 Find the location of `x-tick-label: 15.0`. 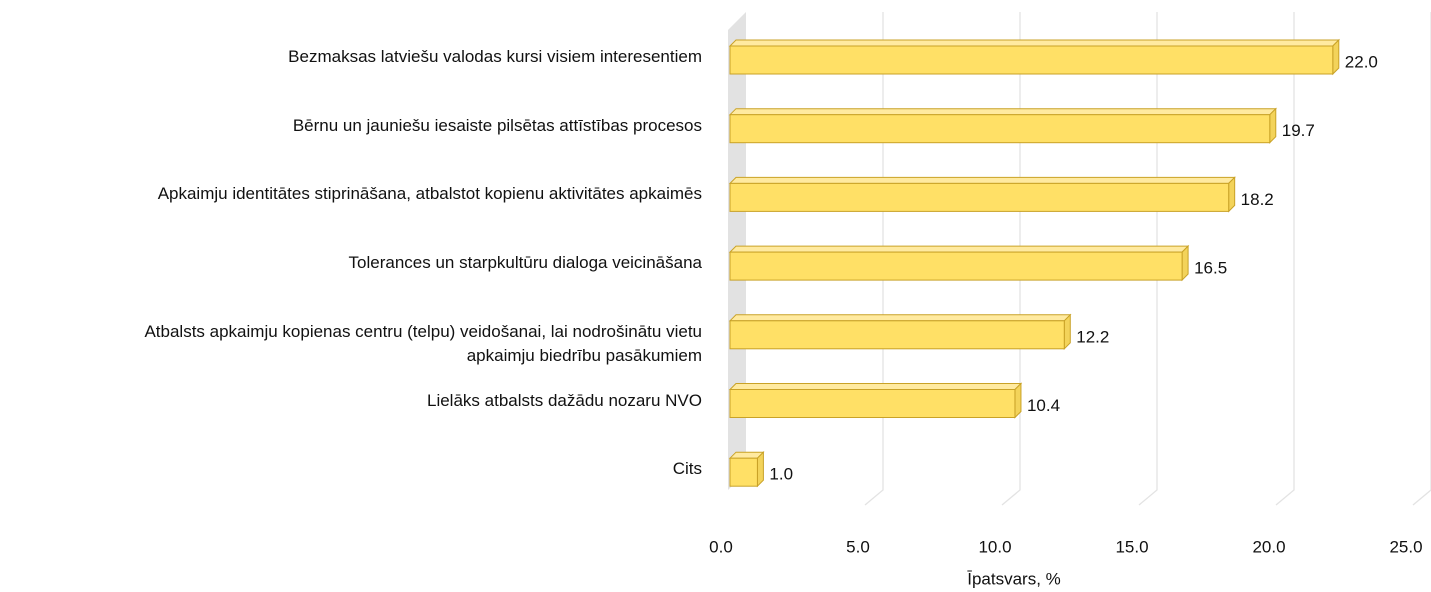

x-tick-label: 15.0 is located at coordinates (1131, 546).